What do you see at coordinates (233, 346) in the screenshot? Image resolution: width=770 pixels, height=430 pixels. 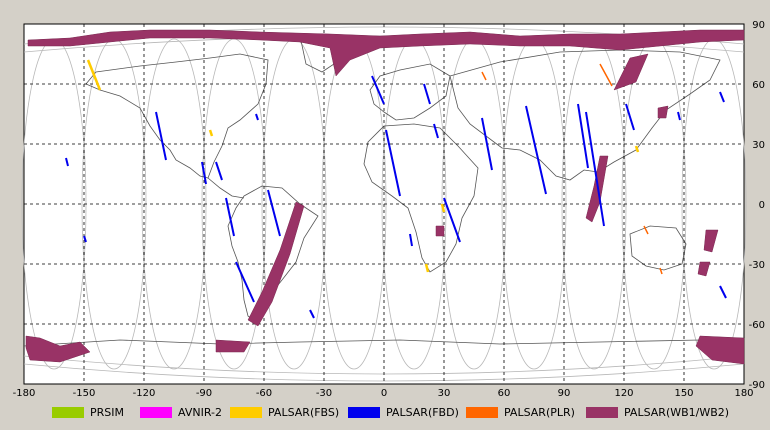 I see `wb-swath-antarctic-peninsula` at bounding box center [233, 346].